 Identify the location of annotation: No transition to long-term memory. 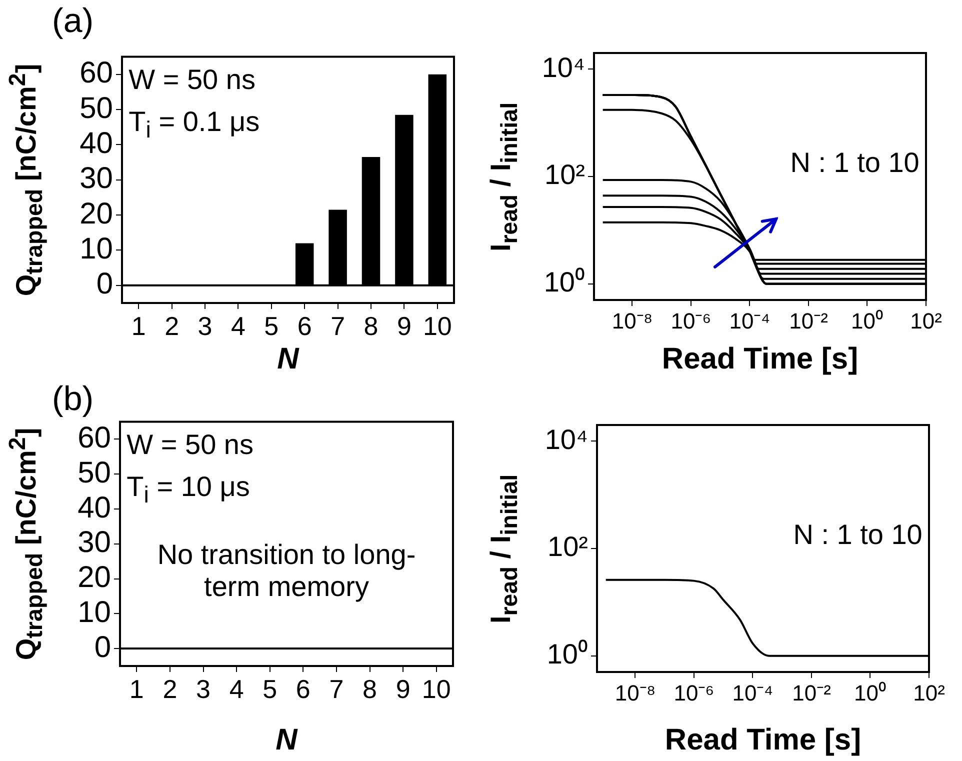
(286, 571).